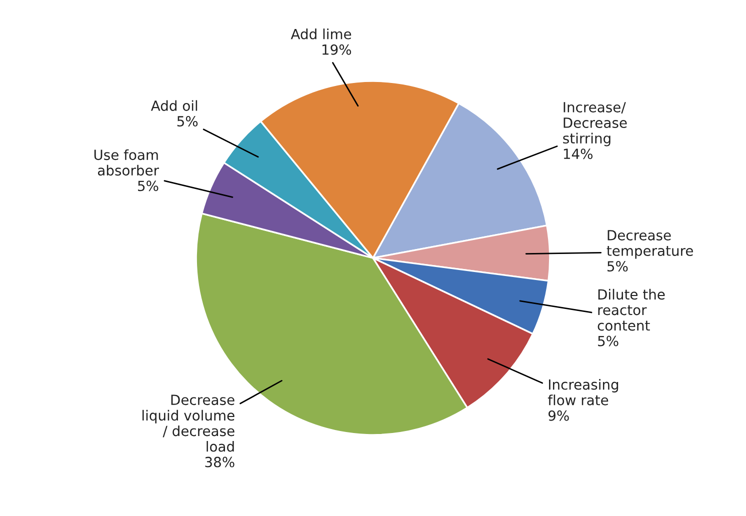  What do you see at coordinates (578, 154) in the screenshot?
I see `data-label: 14%` at bounding box center [578, 154].